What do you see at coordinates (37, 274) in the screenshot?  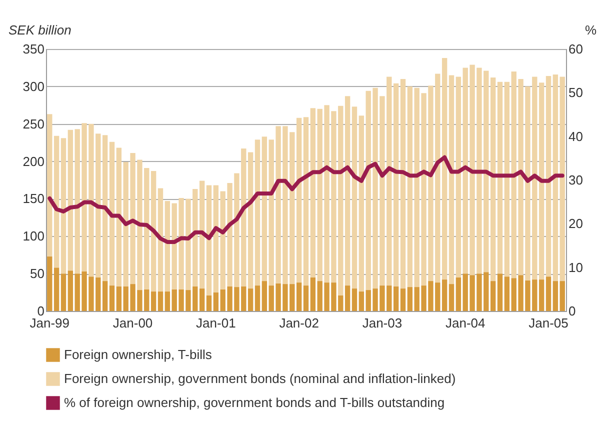 I see `y-tick-label: 50` at bounding box center [37, 274].